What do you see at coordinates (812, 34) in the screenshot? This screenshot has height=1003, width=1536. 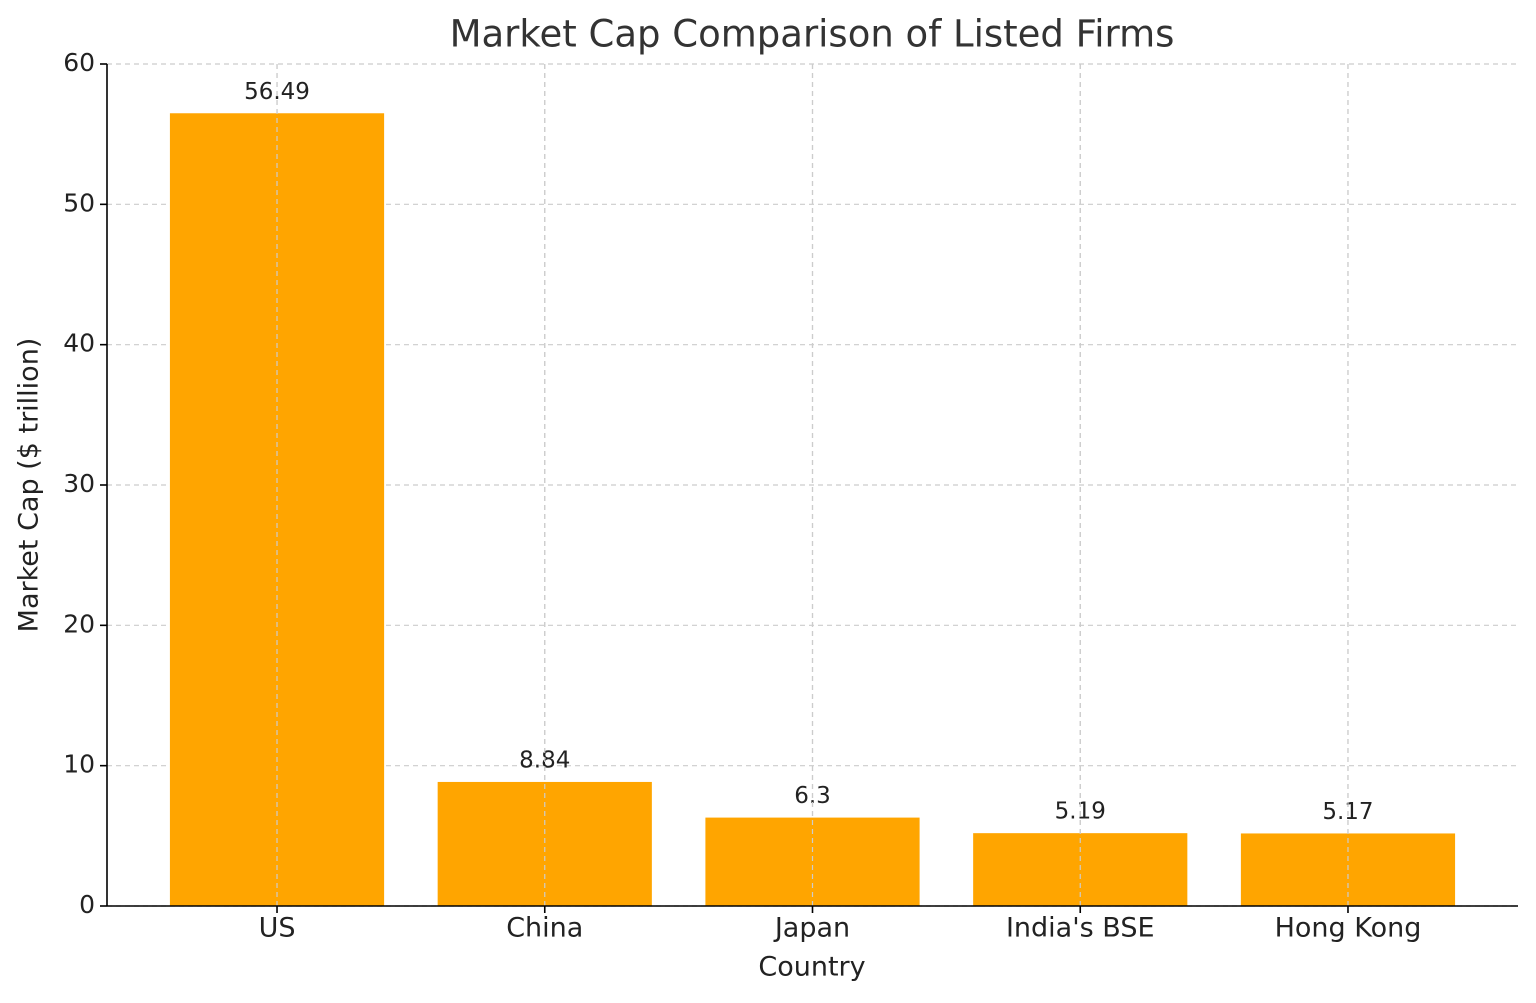 I see `chart-title: Market Cap Comparison of Listed Firms` at bounding box center [812, 34].